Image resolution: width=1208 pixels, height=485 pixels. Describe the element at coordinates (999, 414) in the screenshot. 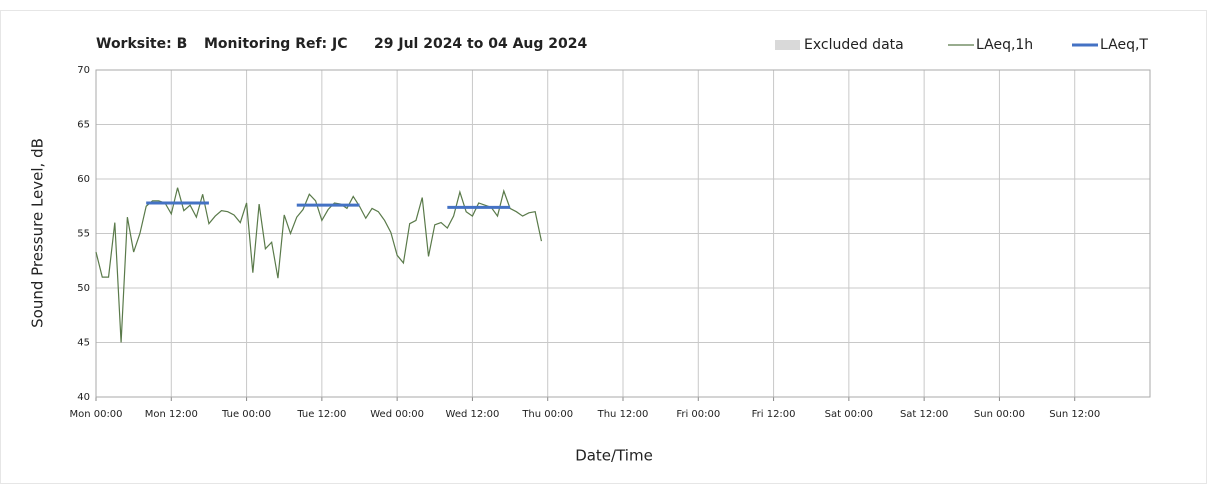

I see `x-tick-label: Sun 00:00` at that location.